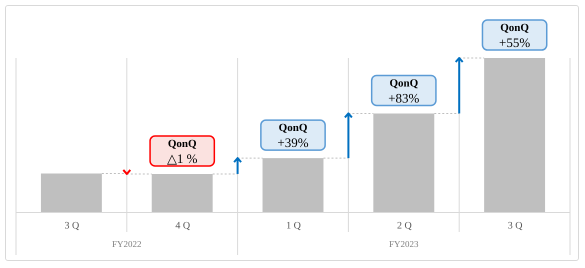  What do you see at coordinates (294, 226) in the screenshot?
I see `x-tick-label: 1 Q` at bounding box center [294, 226].